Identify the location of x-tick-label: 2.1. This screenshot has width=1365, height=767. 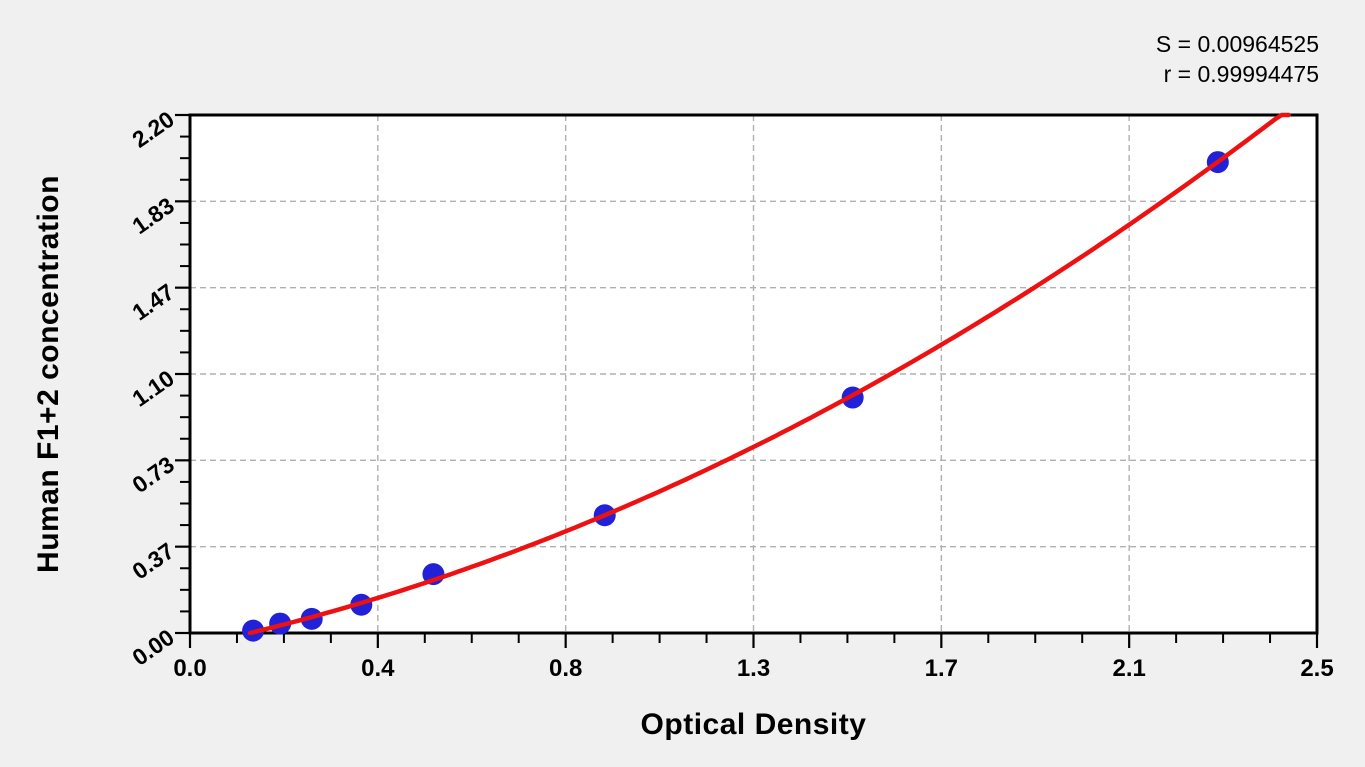
(1128, 668).